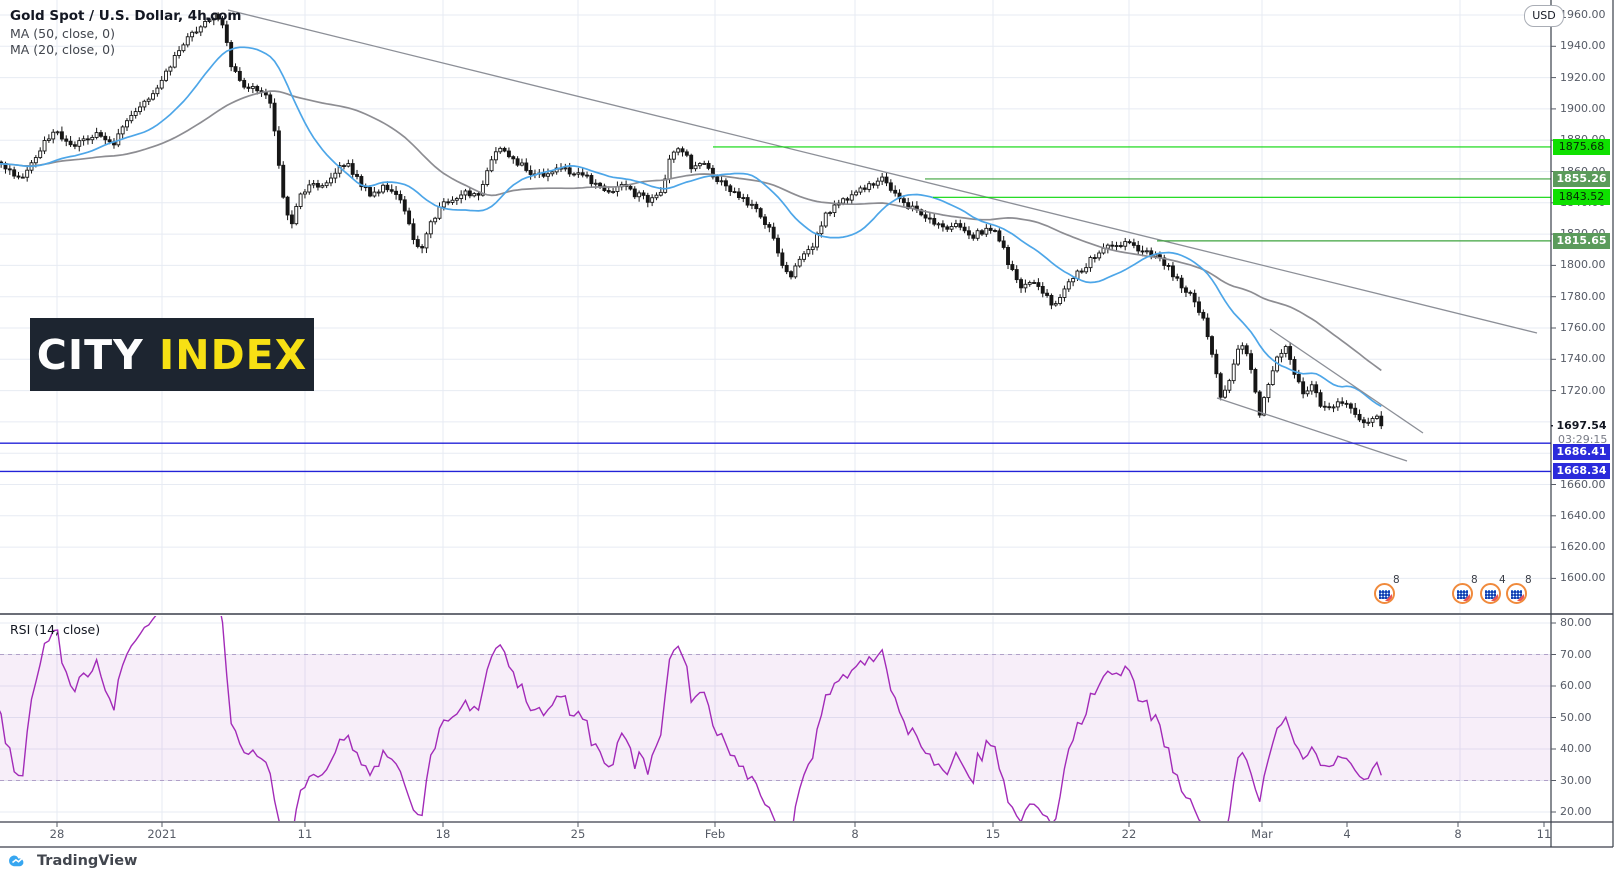 The width and height of the screenshot is (1620, 885). What do you see at coordinates (1576, 717) in the screenshot?
I see `rsi-tick-label: 50.00` at bounding box center [1576, 717].